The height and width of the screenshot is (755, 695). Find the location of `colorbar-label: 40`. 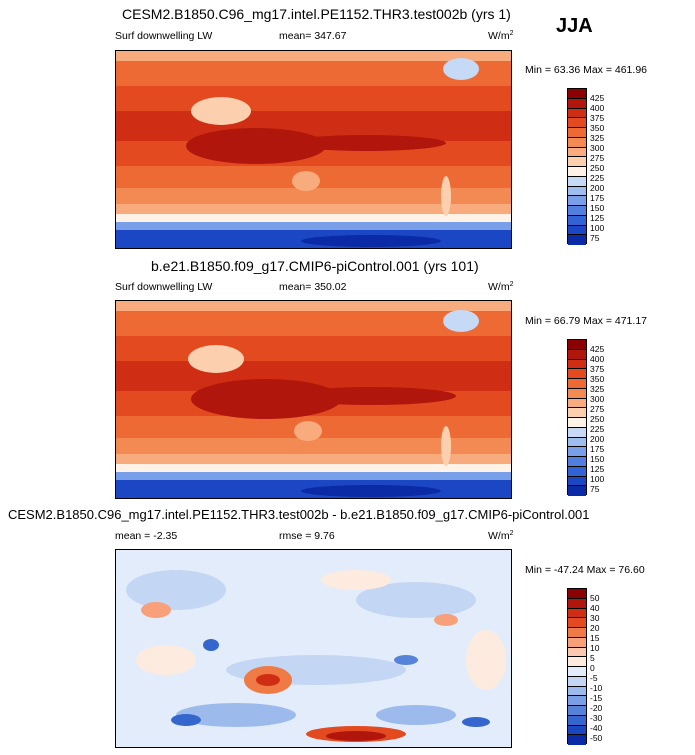

colorbar-label: 40 is located at coordinates (595, 608).